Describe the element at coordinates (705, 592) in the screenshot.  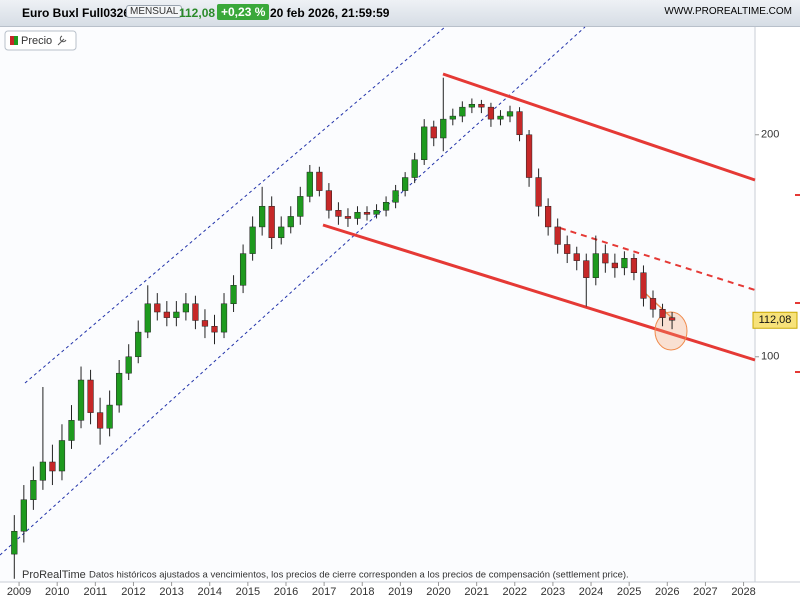
I see `x-tick-label: 2027` at that location.